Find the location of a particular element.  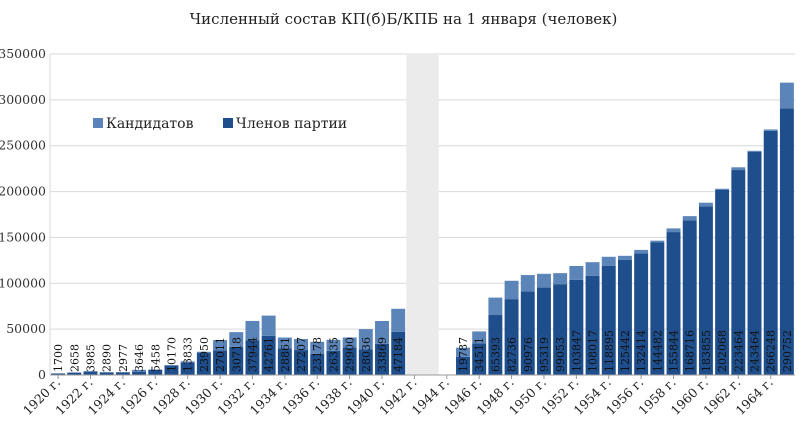

data-label: 34511 is located at coordinates (479, 354).